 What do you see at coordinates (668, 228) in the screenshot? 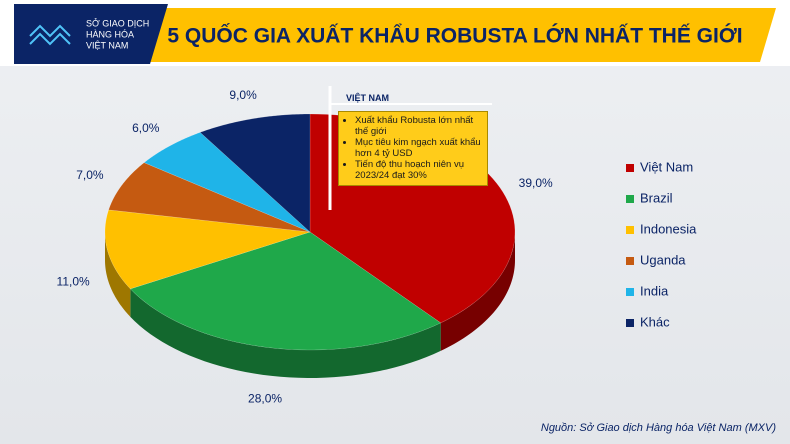
I see `legend-label: Indonesia` at bounding box center [668, 228].